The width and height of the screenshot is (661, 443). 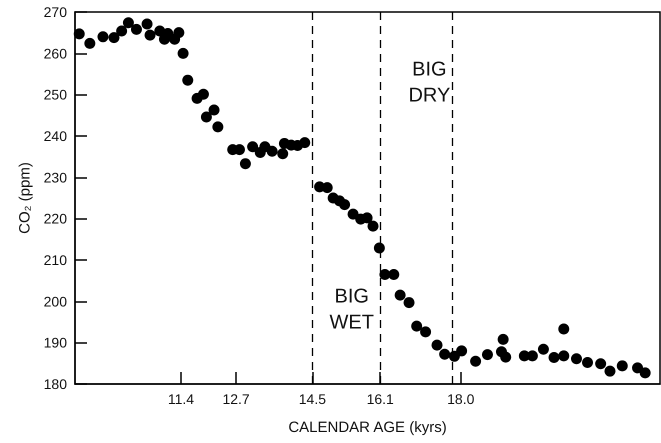 What do you see at coordinates (25, 198) in the screenshot?
I see `y-axis-title: CO₂ (ppm)` at bounding box center [25, 198].